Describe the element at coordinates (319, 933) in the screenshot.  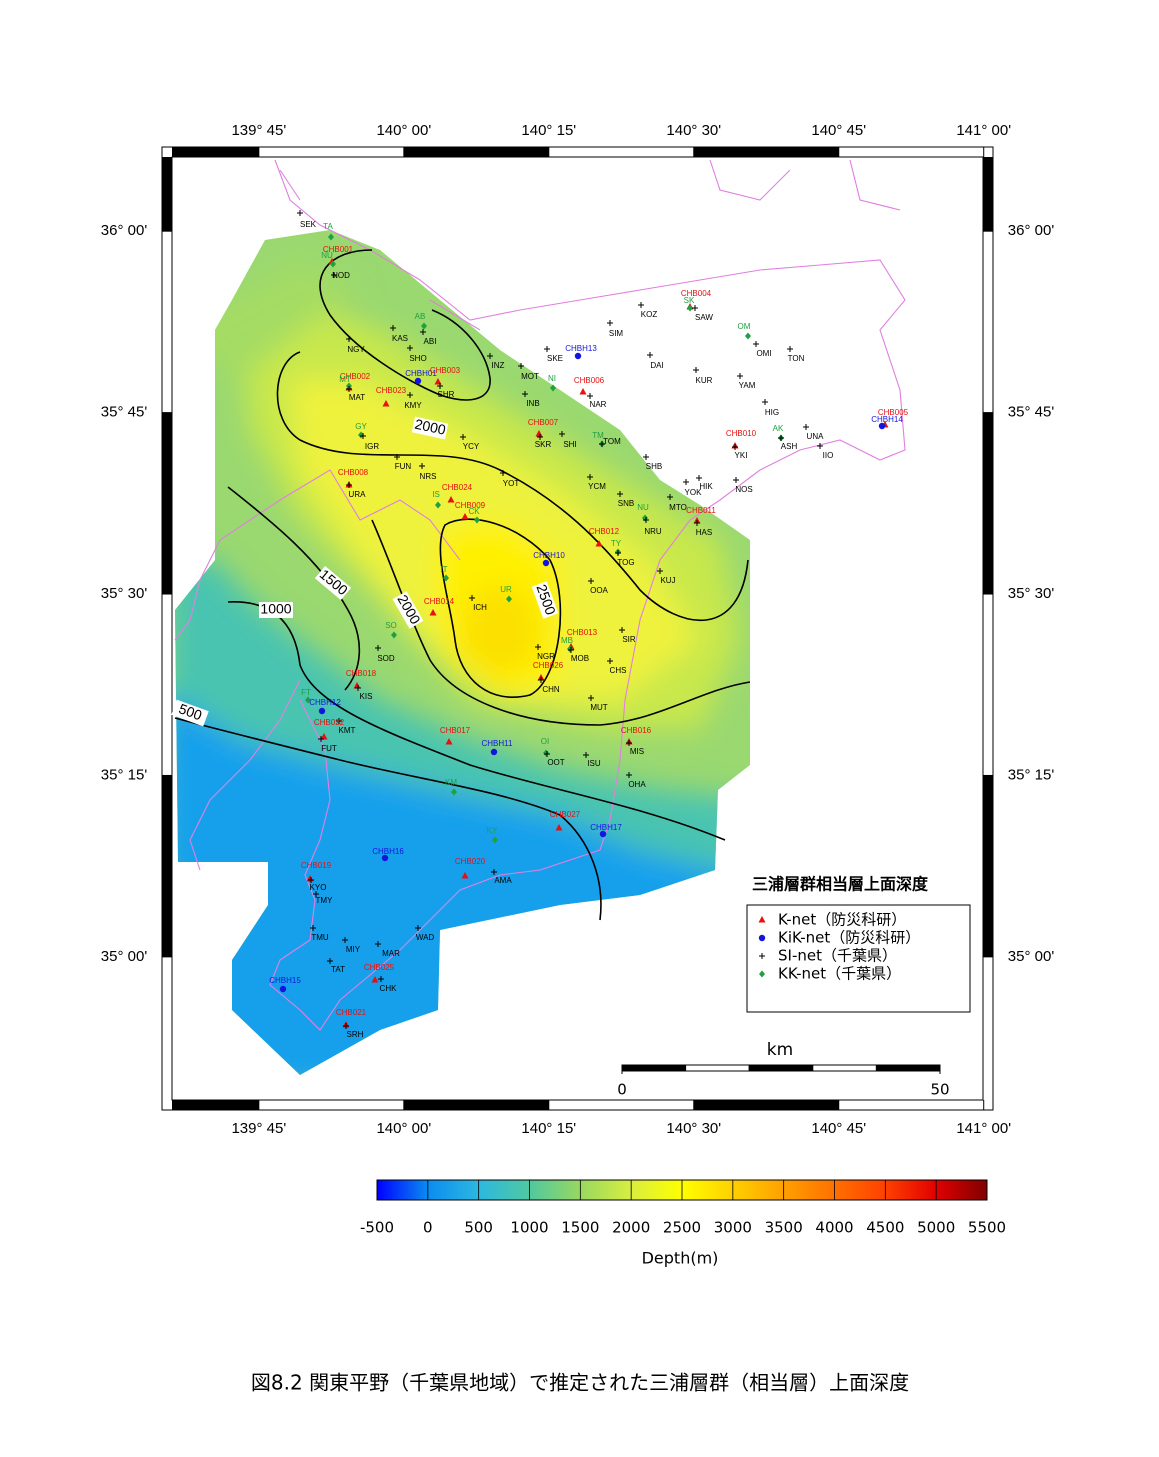
I see `station: TMU` at that location.